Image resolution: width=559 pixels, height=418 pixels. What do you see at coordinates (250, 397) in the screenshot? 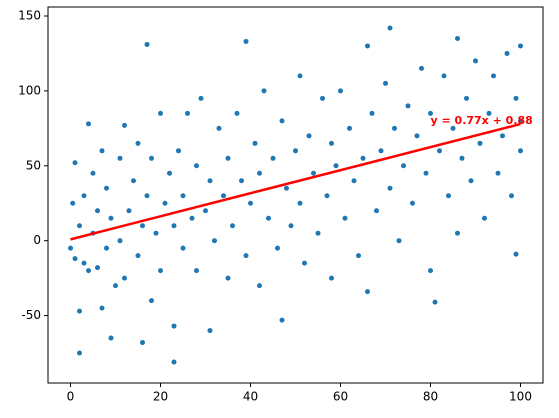
I see `x-tick-label: 40` at bounding box center [250, 397].